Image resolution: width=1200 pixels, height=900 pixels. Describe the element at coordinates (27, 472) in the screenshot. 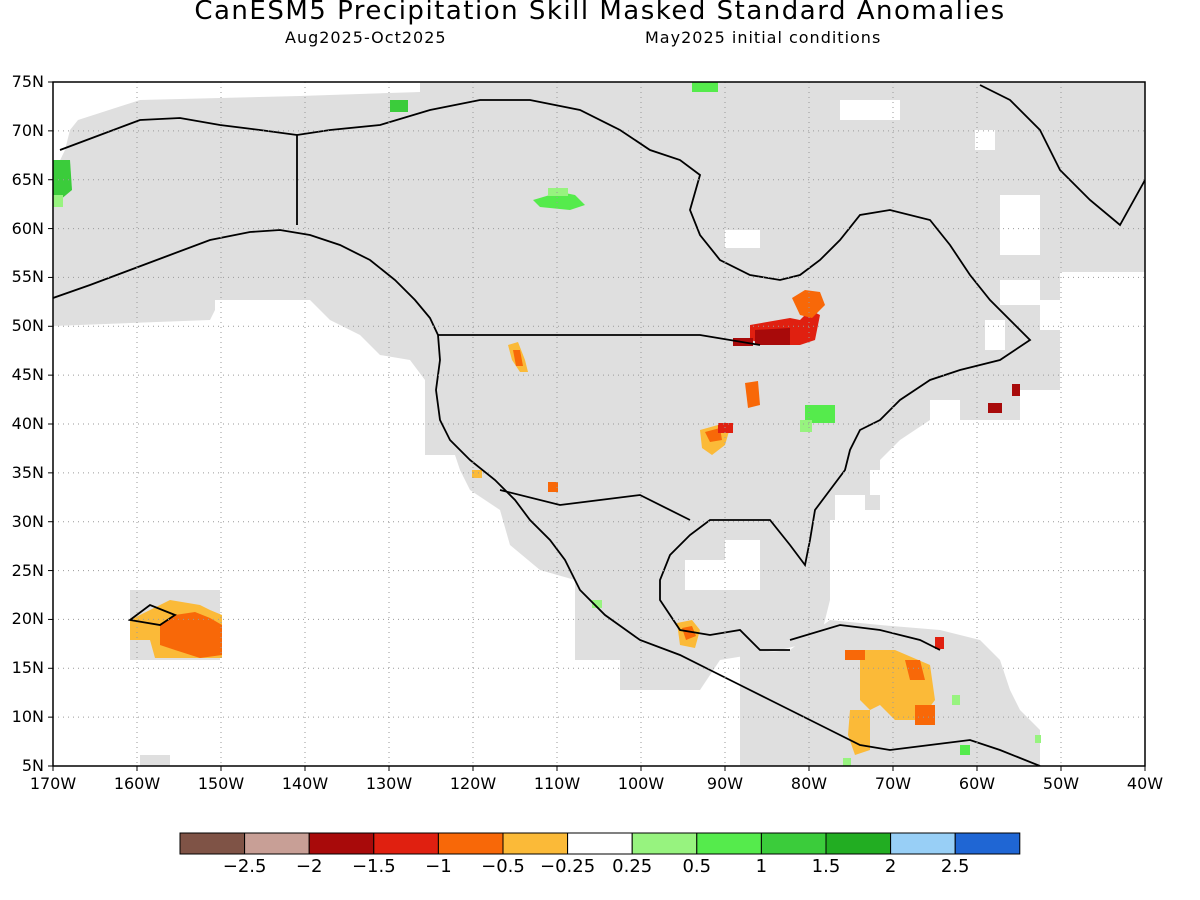

I see `lat-label: 35N` at that location.